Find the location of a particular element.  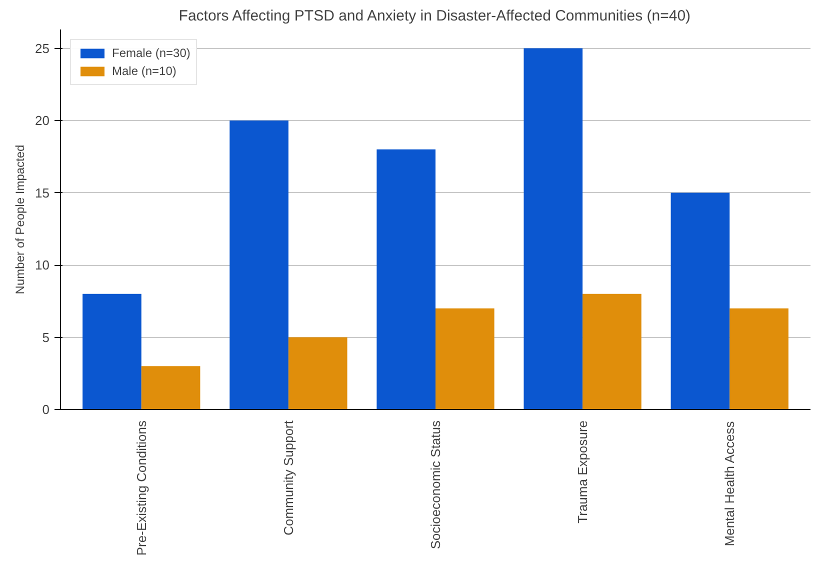

y-tick-label: 10 is located at coordinates (42, 265).